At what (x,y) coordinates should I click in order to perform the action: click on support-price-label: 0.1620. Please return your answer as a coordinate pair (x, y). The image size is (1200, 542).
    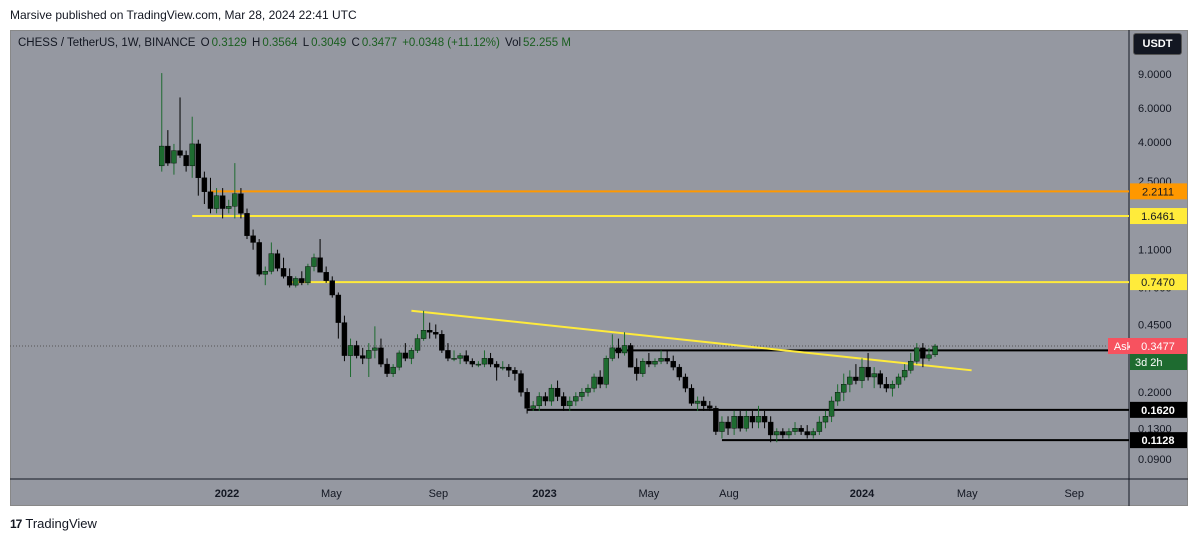
    Looking at the image, I should click on (1158, 411).